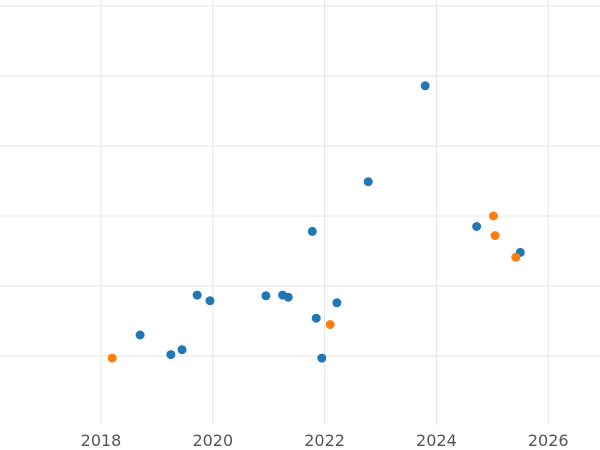  I want to click on x-tick-label: 2026, so click(548, 440).